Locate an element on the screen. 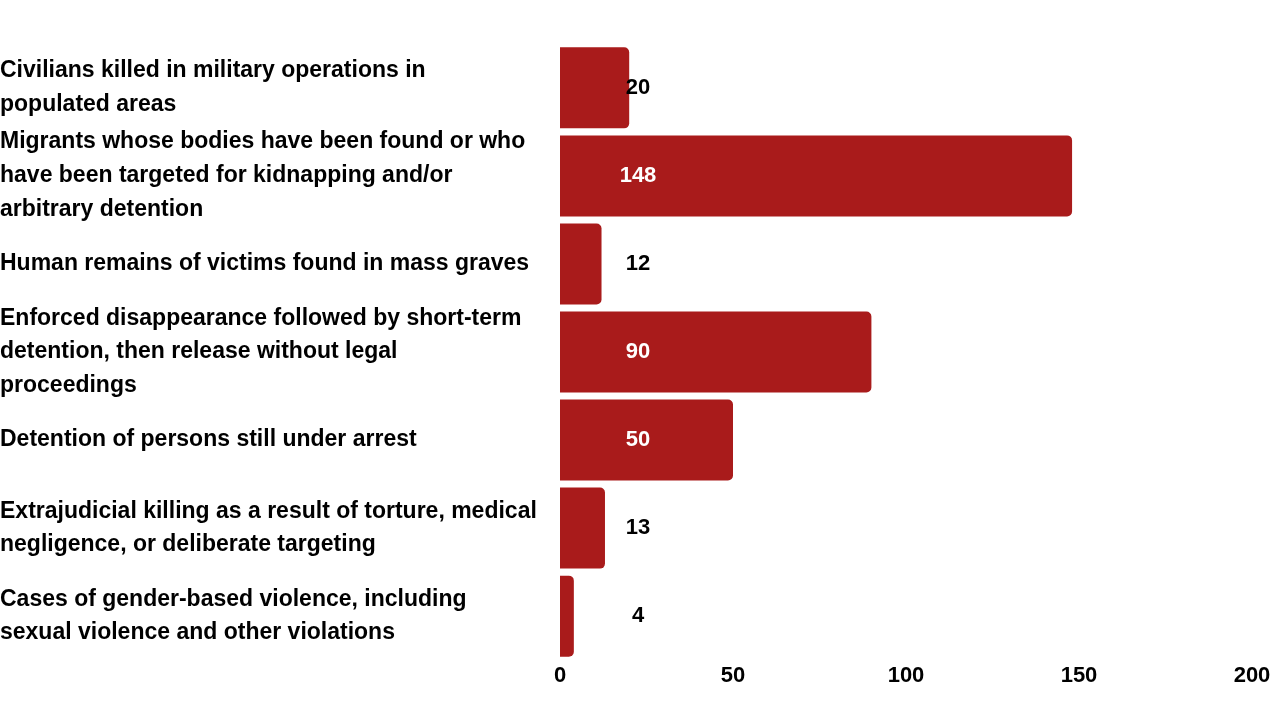  data-label: 50 is located at coordinates (638, 439).